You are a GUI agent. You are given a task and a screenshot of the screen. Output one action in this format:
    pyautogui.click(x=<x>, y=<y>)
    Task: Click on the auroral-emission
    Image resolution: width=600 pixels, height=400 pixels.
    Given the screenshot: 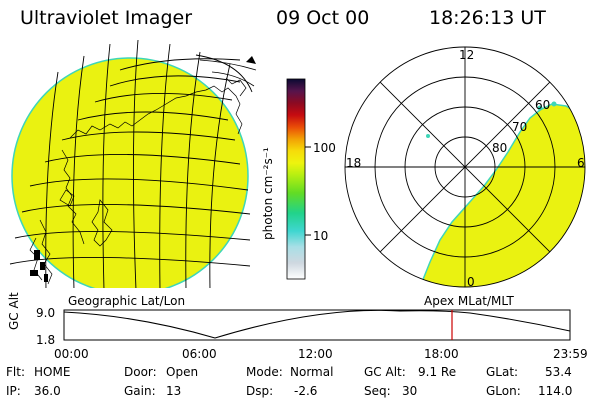 What is the action you would take?
    pyautogui.click(x=501, y=195)
    